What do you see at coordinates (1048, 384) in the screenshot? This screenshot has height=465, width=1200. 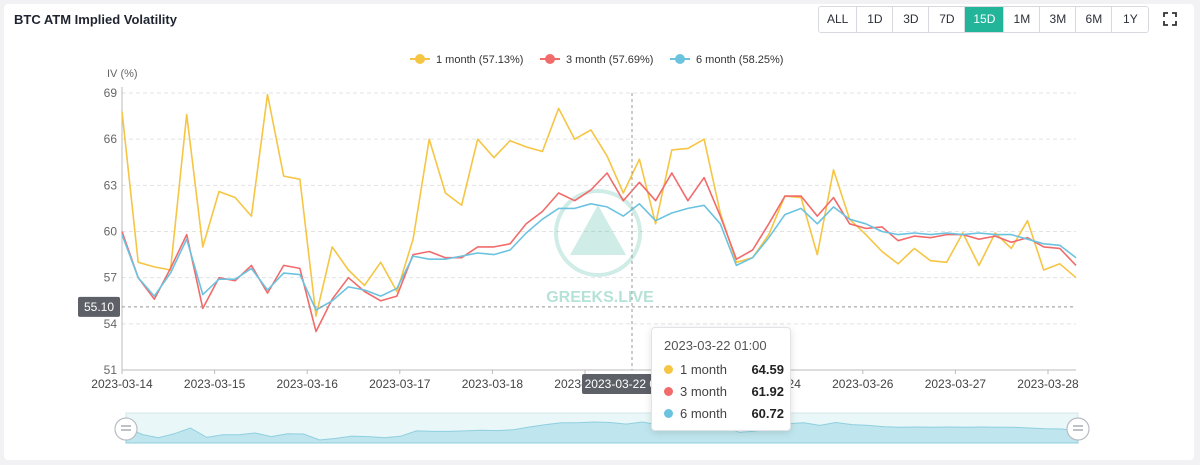 I see `x-tick-label: 2023-03-28` at bounding box center [1048, 384].